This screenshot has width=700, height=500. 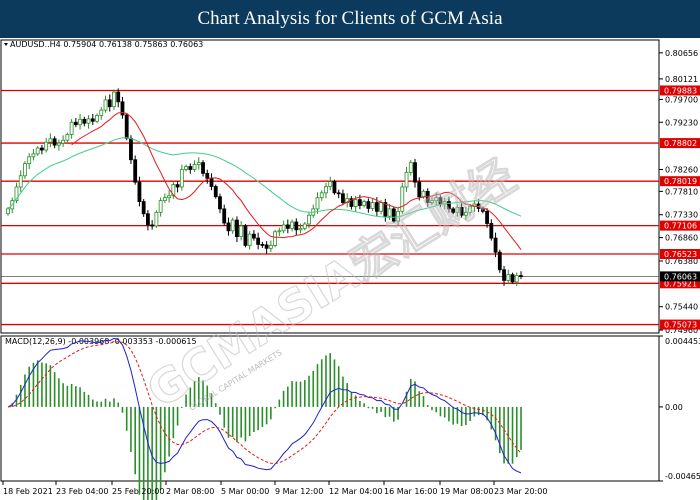 I want to click on price-tick-label: 0.77330, so click(x=681, y=215).